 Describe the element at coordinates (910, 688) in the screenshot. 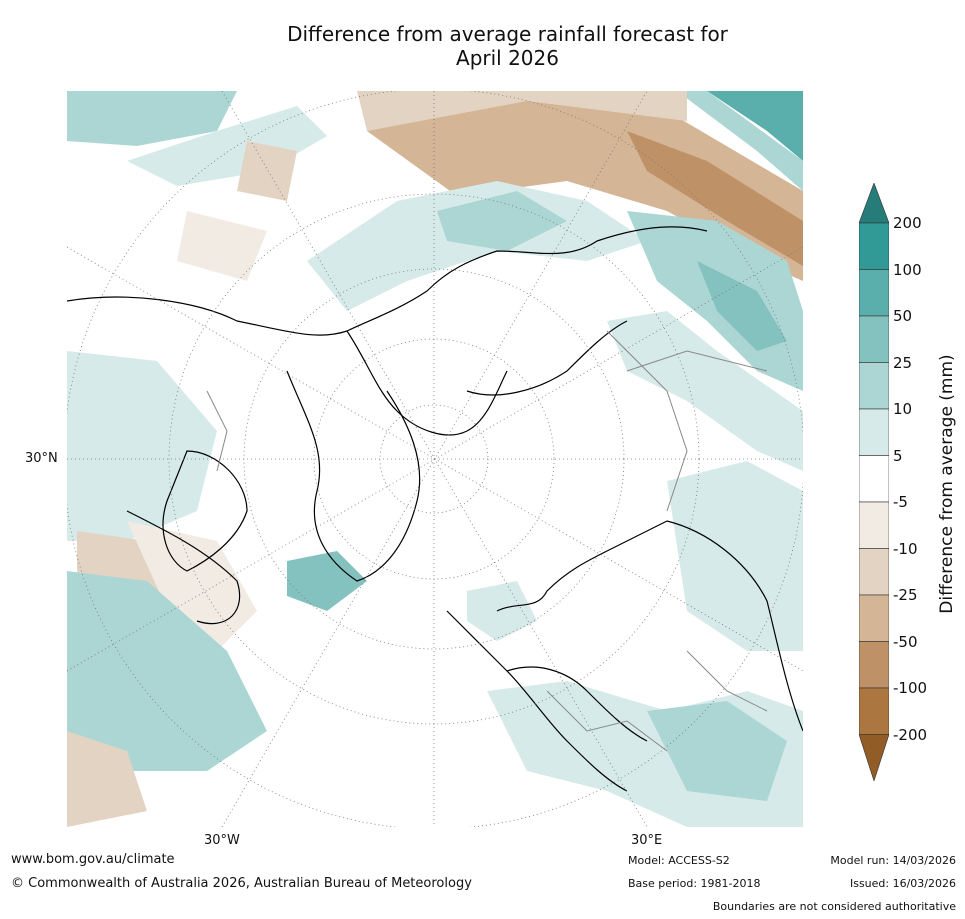

I see `colorbar-tick-label: -100` at that location.